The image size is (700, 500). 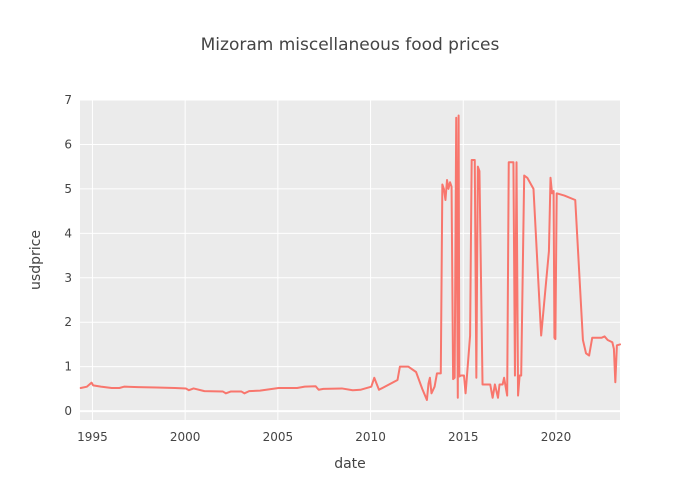 What do you see at coordinates (68, 100) in the screenshot?
I see `y-tick-label: 7` at bounding box center [68, 100].